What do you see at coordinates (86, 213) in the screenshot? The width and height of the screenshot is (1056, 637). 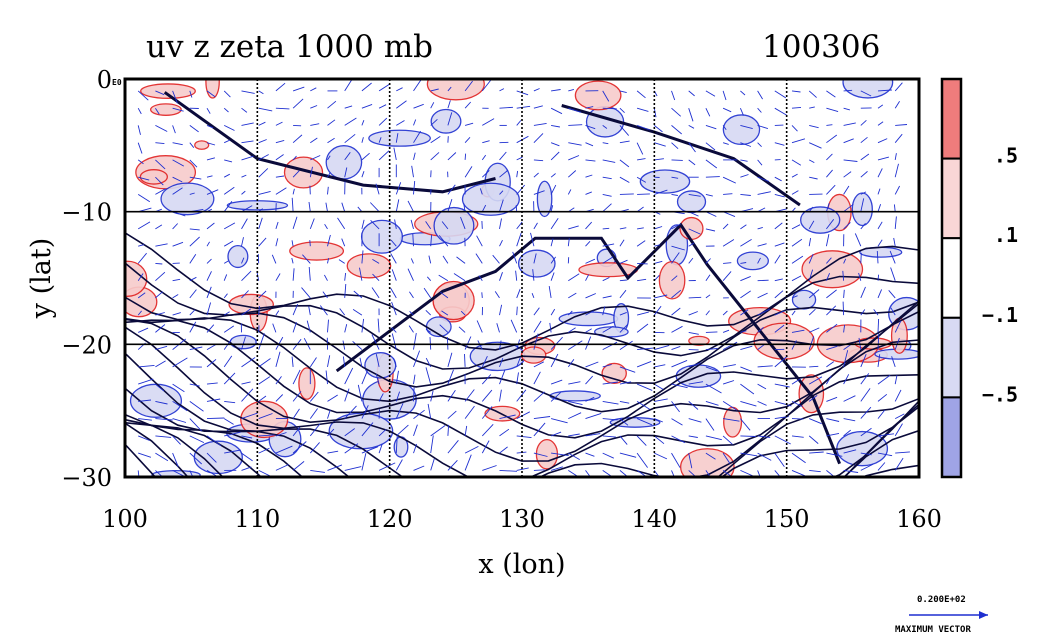 I see `y-tick-label: −10` at bounding box center [86, 213].